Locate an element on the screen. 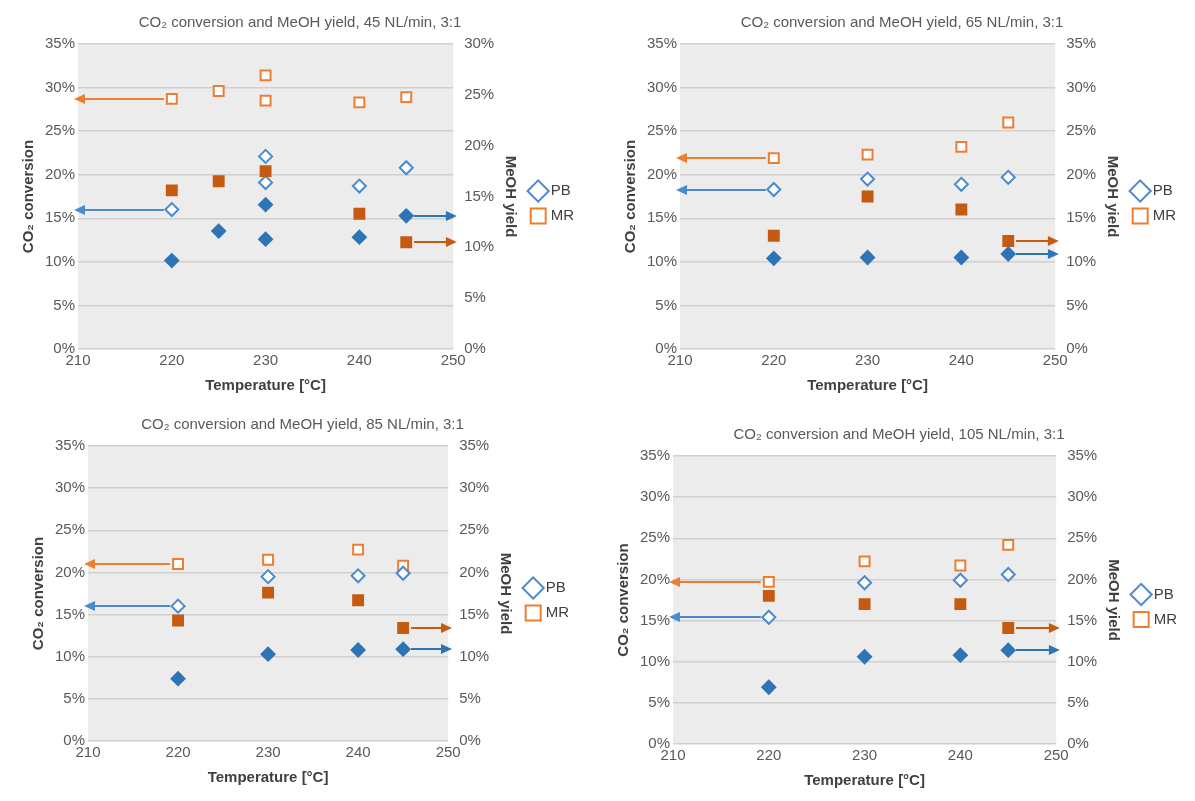 The width and height of the screenshot is (1195, 801). chart-title: CO₂ conversion and MeOH yield, 85 NL/min, 3:1 is located at coordinates (302, 424).